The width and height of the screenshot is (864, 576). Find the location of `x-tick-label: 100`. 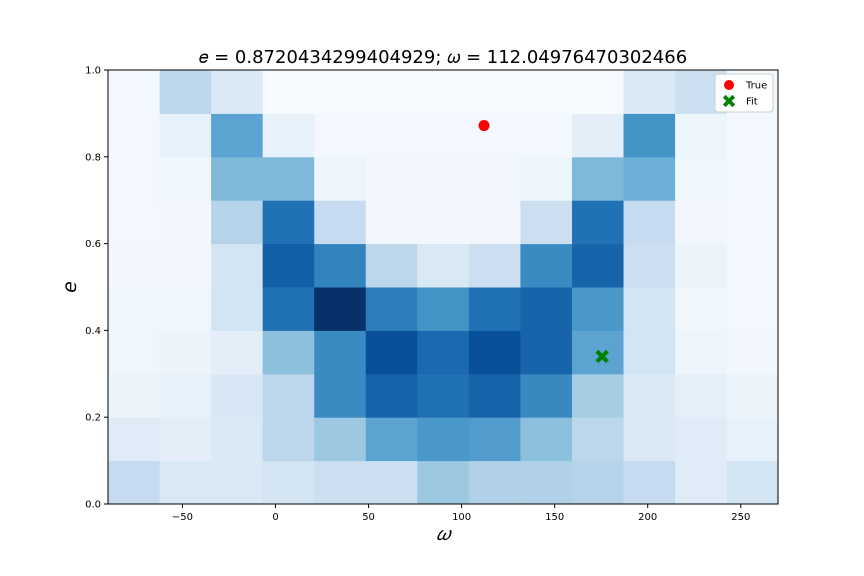

x-tick-label: 100 is located at coordinates (461, 517).